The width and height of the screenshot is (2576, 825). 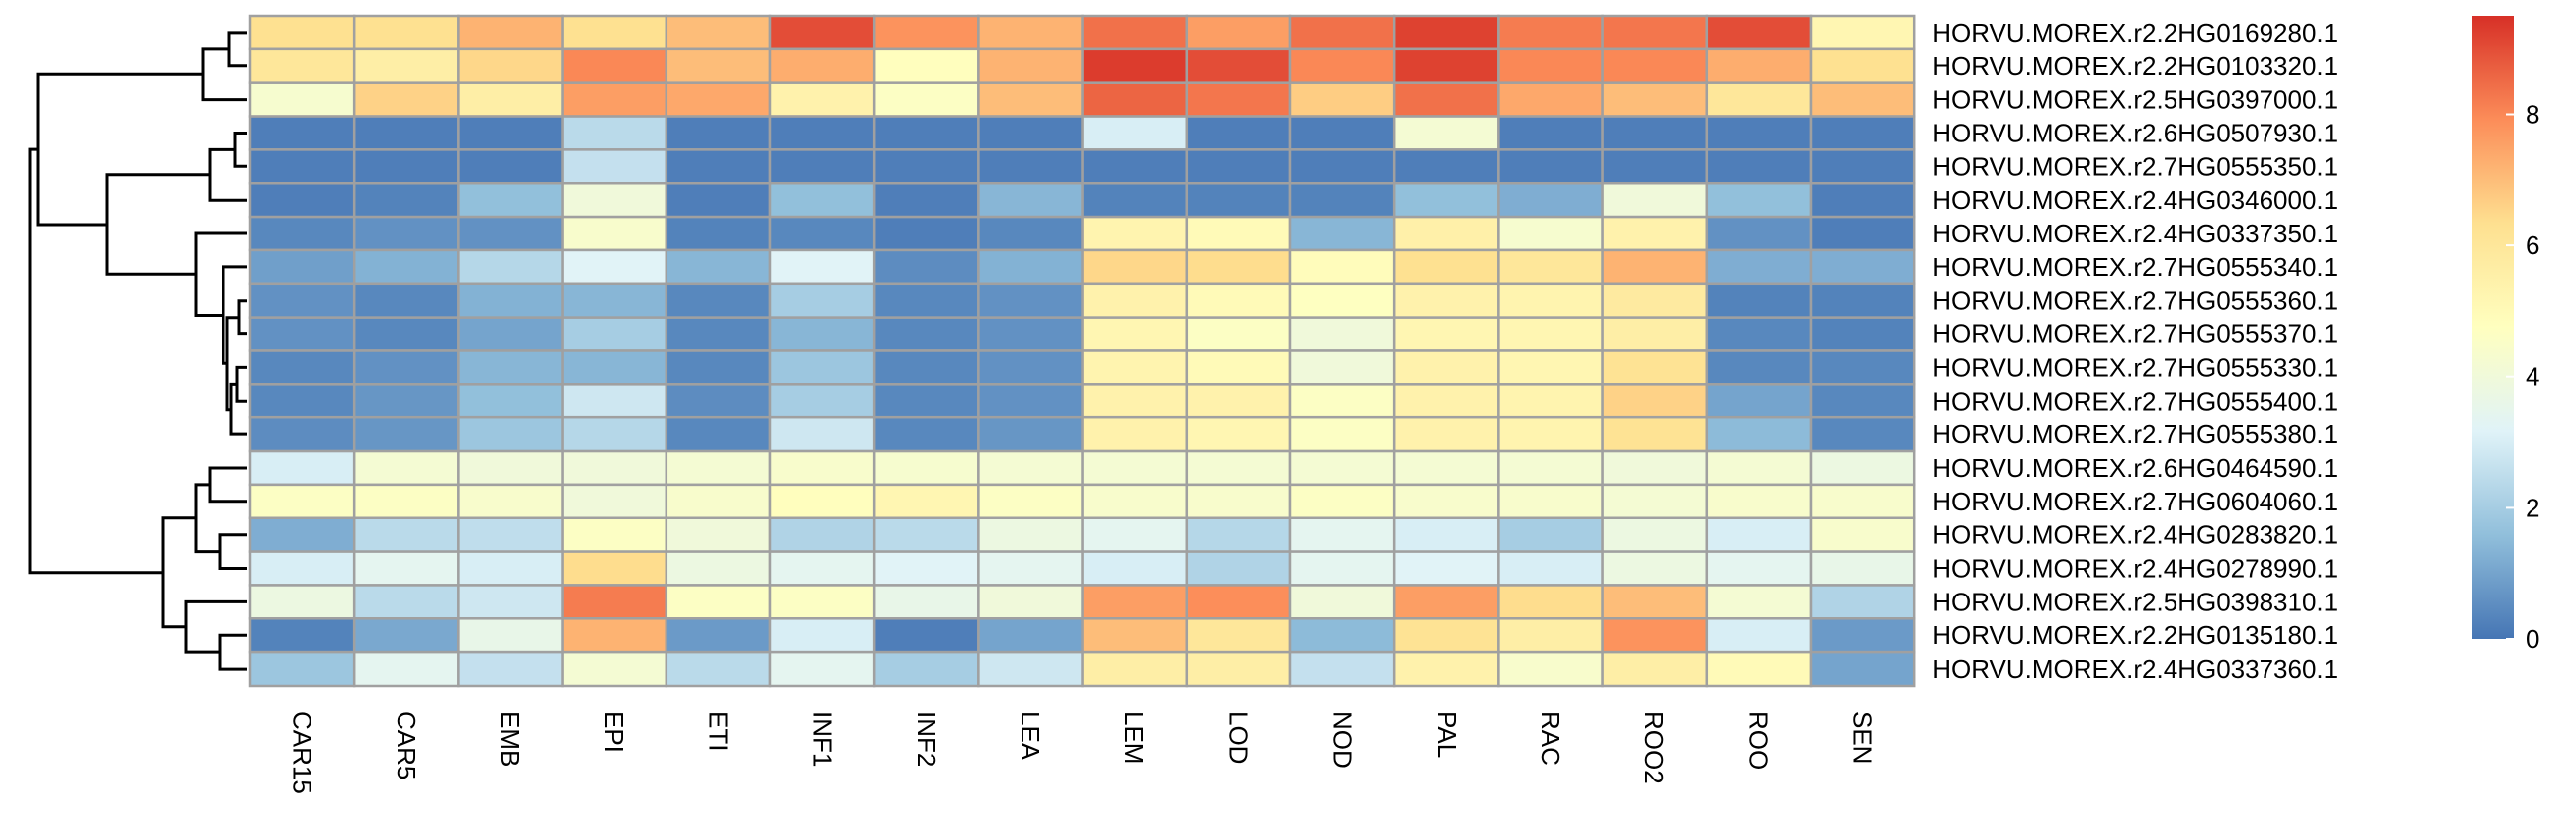 What do you see at coordinates (1863, 737) in the screenshot?
I see `column-label: SEN` at bounding box center [1863, 737].